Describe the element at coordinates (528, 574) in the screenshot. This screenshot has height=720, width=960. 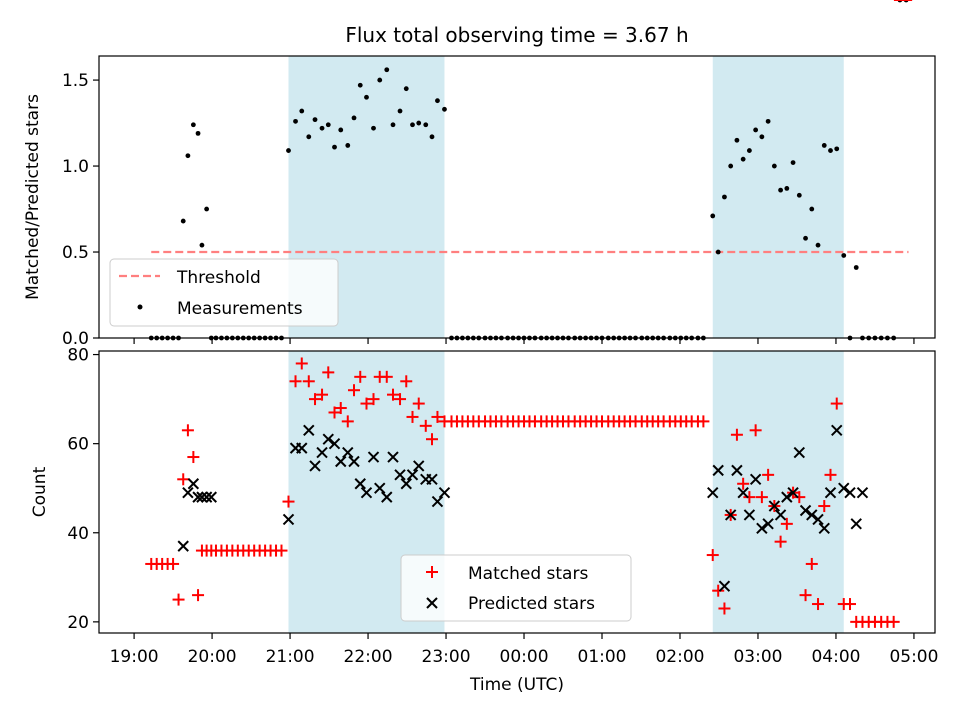
I see `matched-legend-label: Matched stars` at that location.